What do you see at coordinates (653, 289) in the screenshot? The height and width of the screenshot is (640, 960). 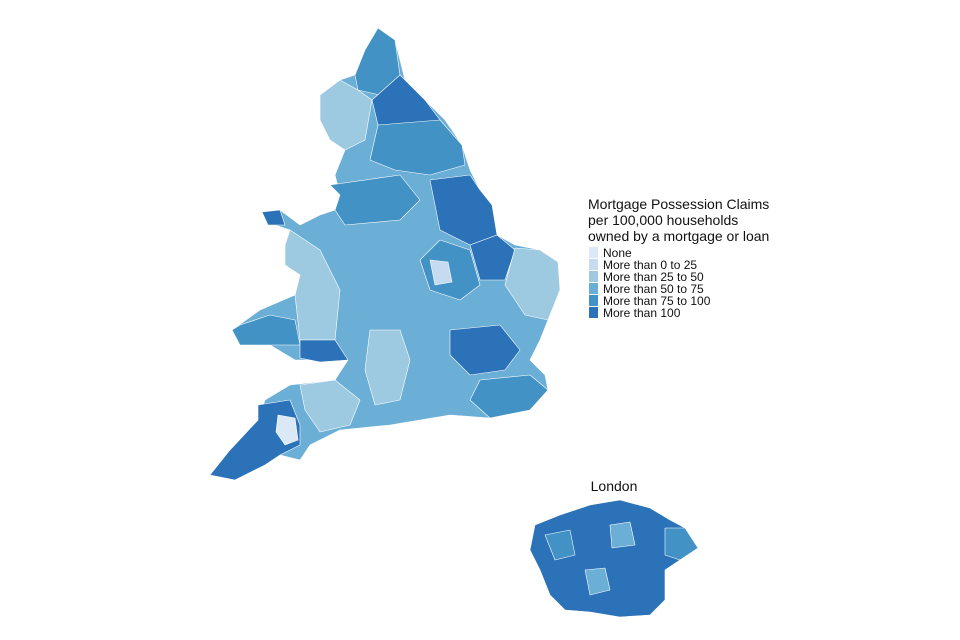 I see `legend-label: More than 50 to 75` at bounding box center [653, 289].